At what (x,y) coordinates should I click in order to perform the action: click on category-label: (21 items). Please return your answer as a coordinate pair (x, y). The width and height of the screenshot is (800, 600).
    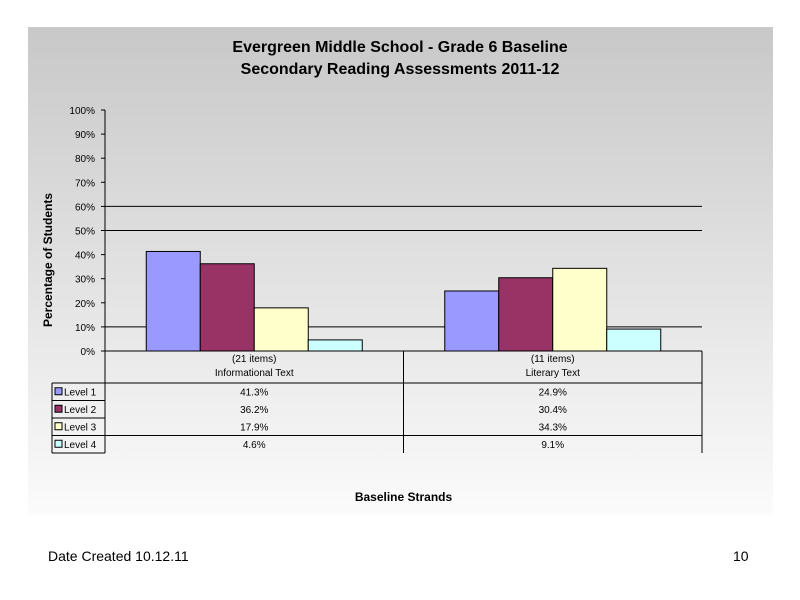
    Looking at the image, I should click on (254, 359).